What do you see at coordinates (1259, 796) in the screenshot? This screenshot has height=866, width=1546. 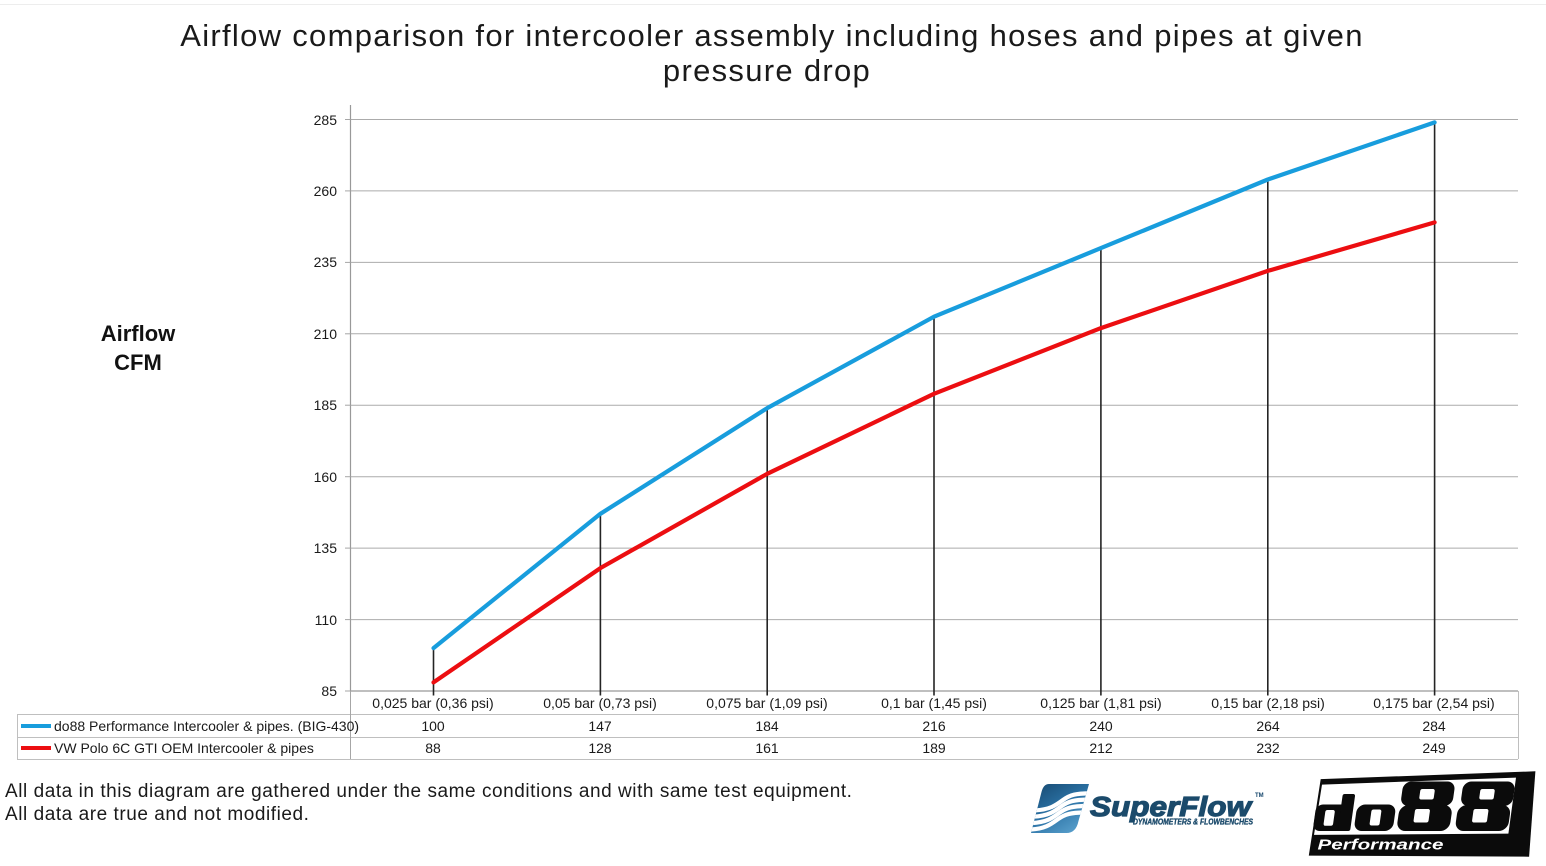 I see `svg-text: TM` at bounding box center [1259, 796].